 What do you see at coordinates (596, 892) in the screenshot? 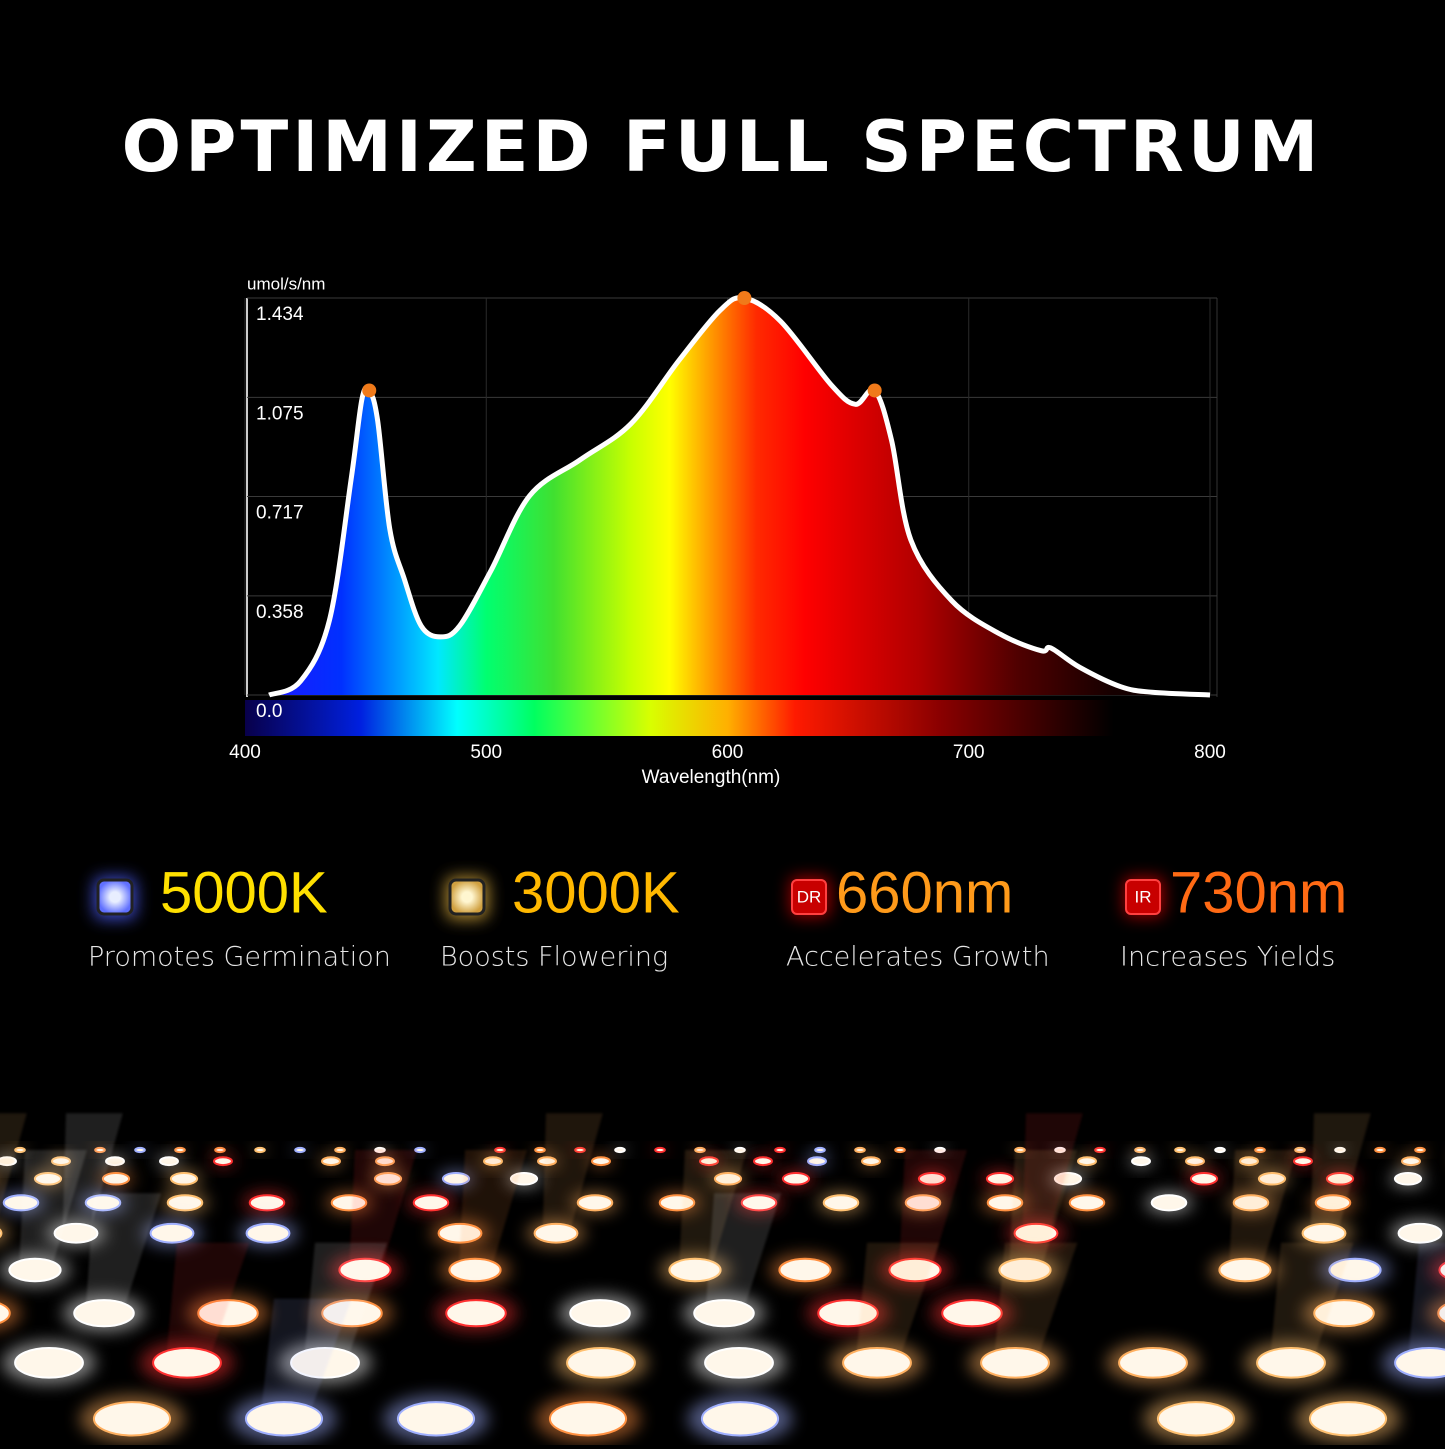
I see `feature-title: 3000K` at bounding box center [596, 892].